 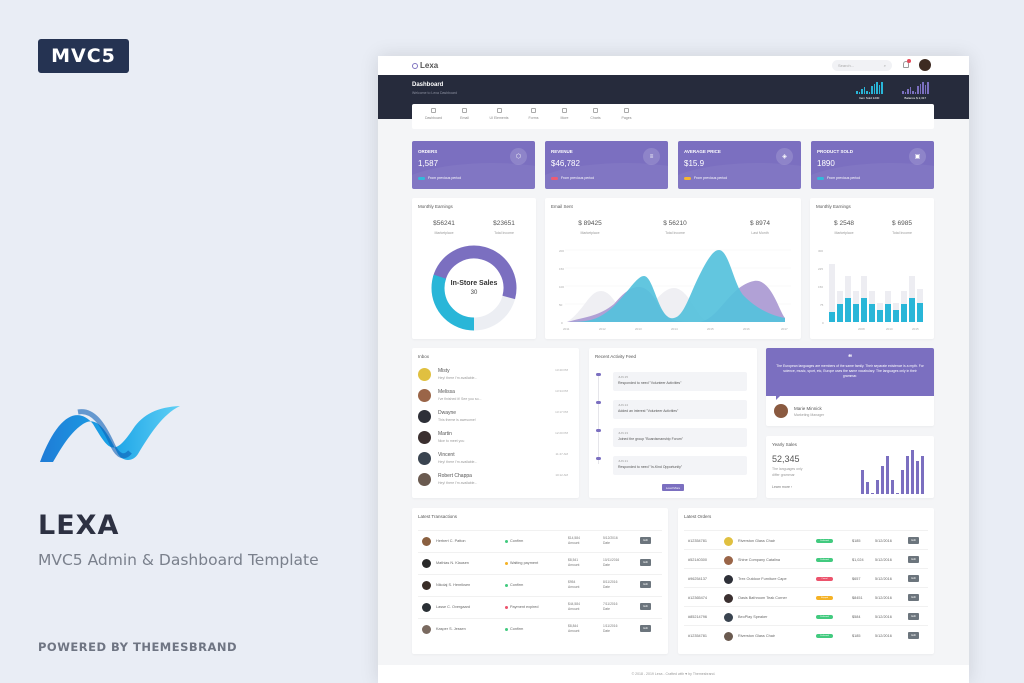 What do you see at coordinates (756, 636) in the screenshot?
I see `product-name: Riverston Glass Chair` at bounding box center [756, 636].